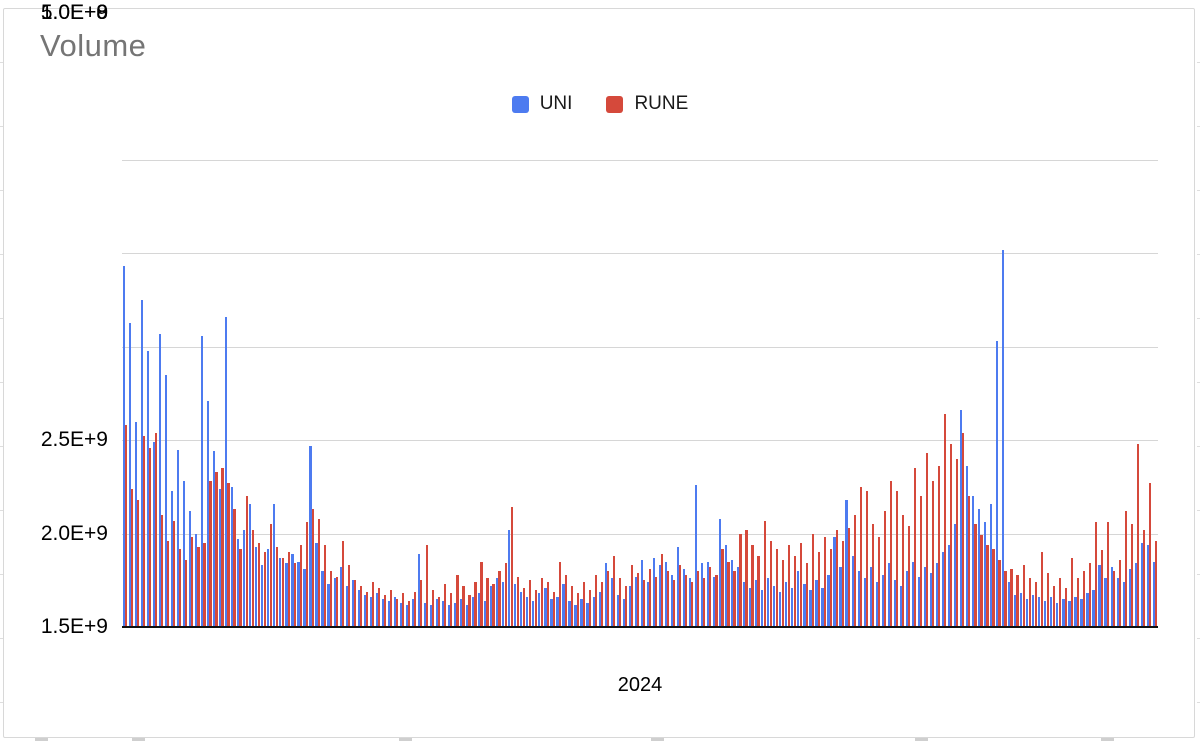 Image resolution: width=1200 pixels, height=743 pixels. Describe the element at coordinates (102, 12) in the screenshot. I see `y-axis-tick-label: 0` at that location.